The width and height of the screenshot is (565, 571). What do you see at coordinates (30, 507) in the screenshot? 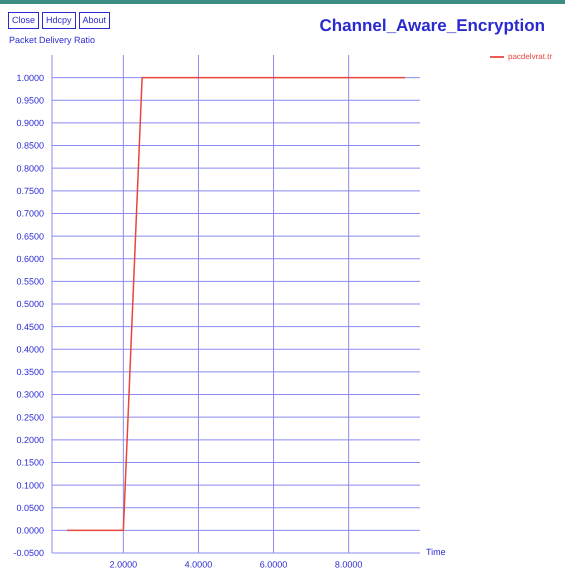
I see `y-tick-label: 0.0500` at bounding box center [30, 507].